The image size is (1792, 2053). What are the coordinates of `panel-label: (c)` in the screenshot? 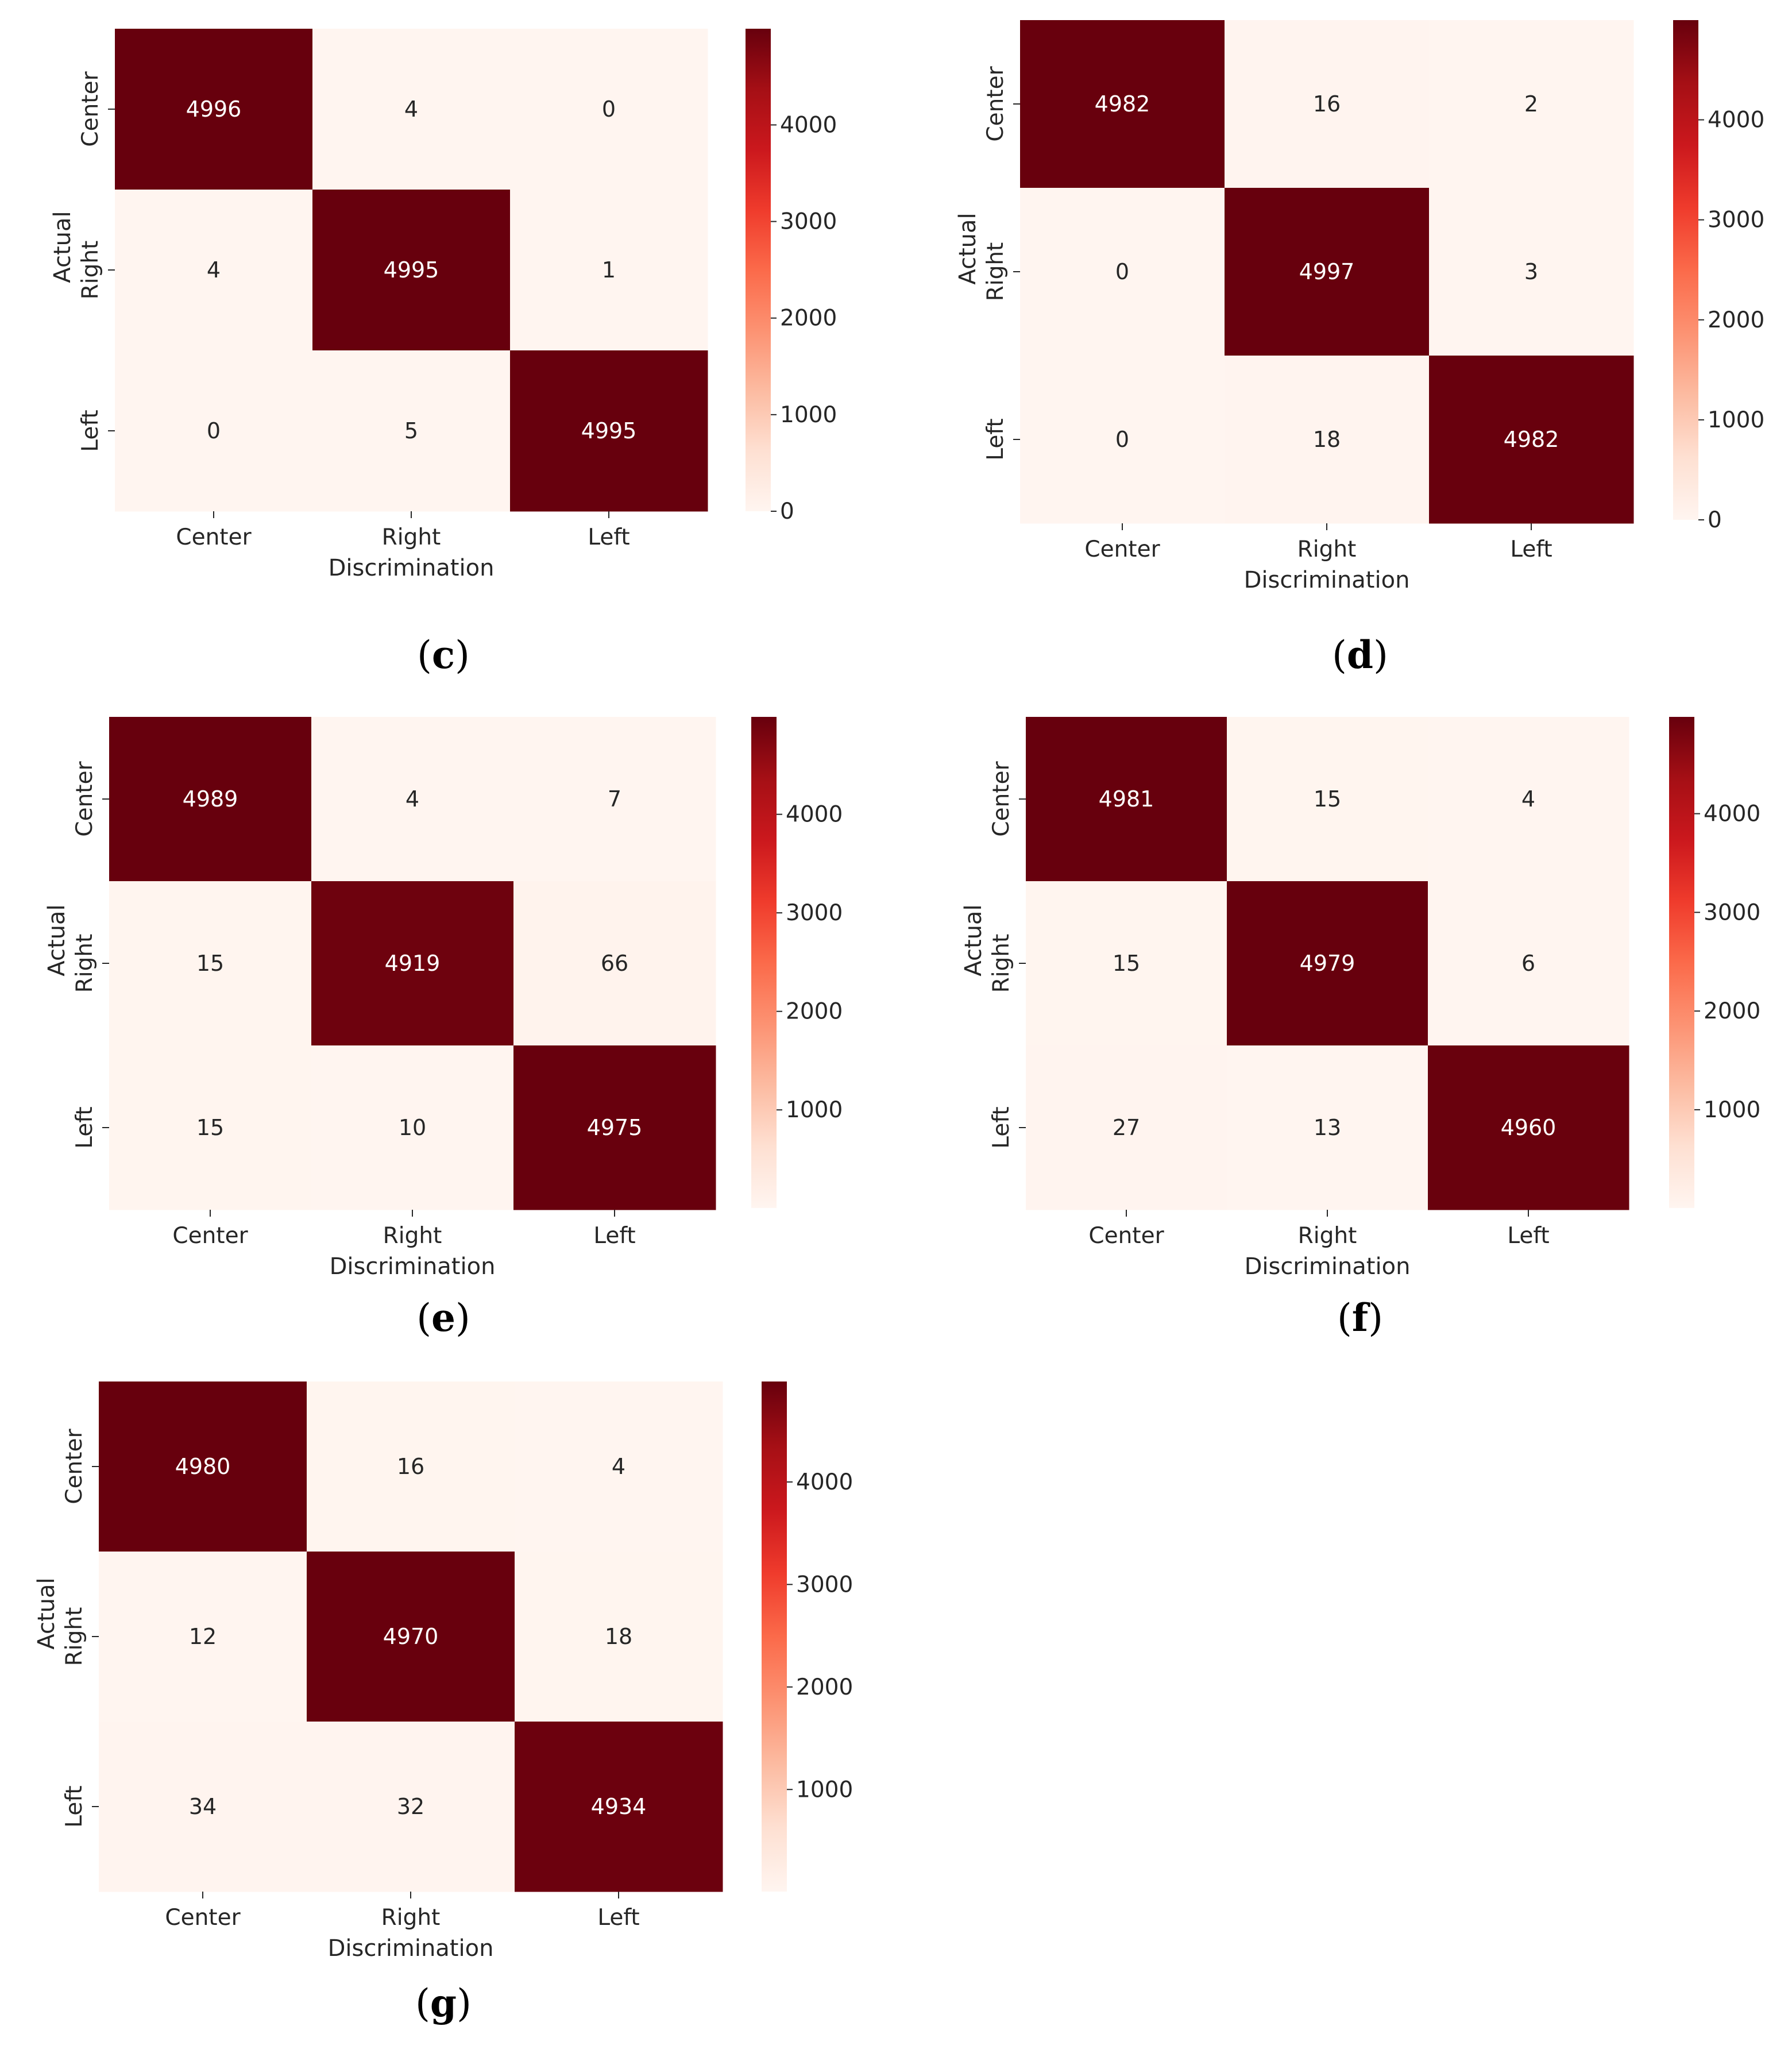 It's located at (443, 654).